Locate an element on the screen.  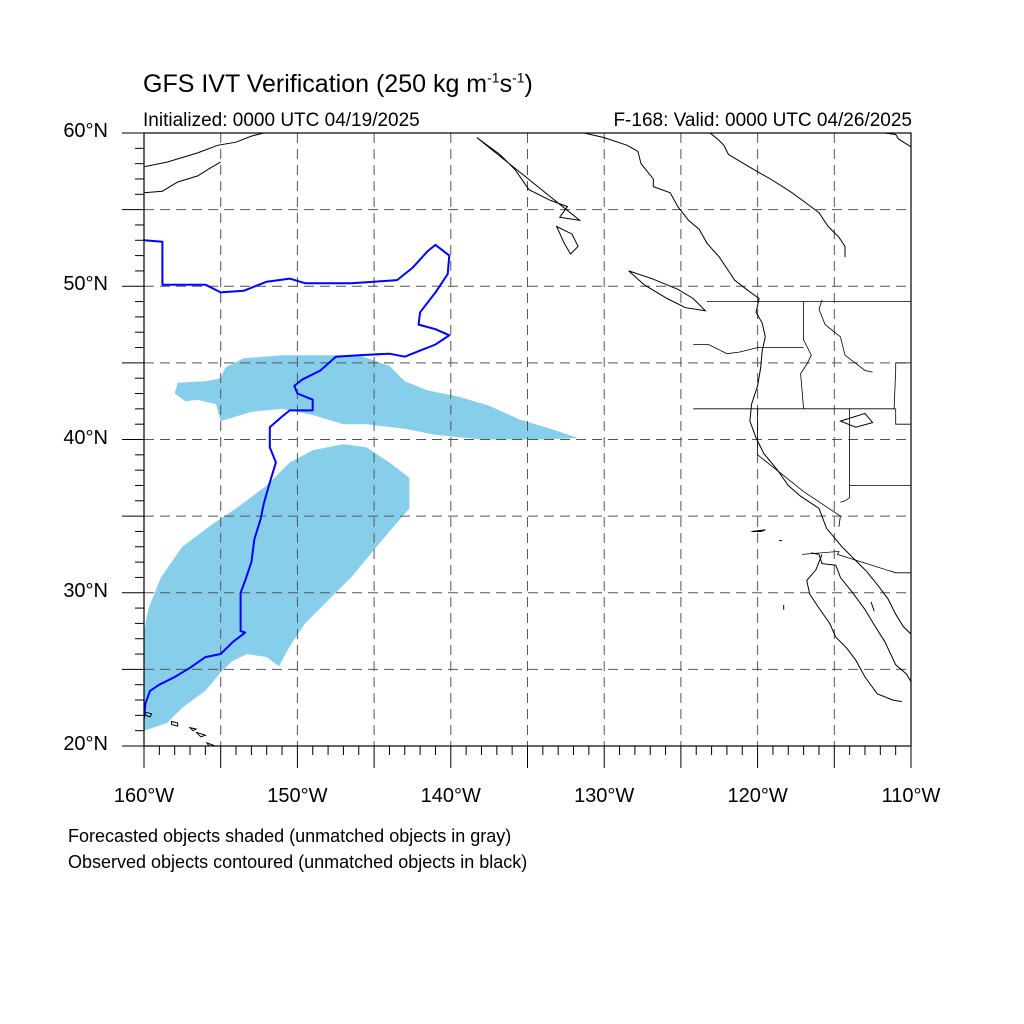
y-tick-label: 40°N is located at coordinates (85, 437).